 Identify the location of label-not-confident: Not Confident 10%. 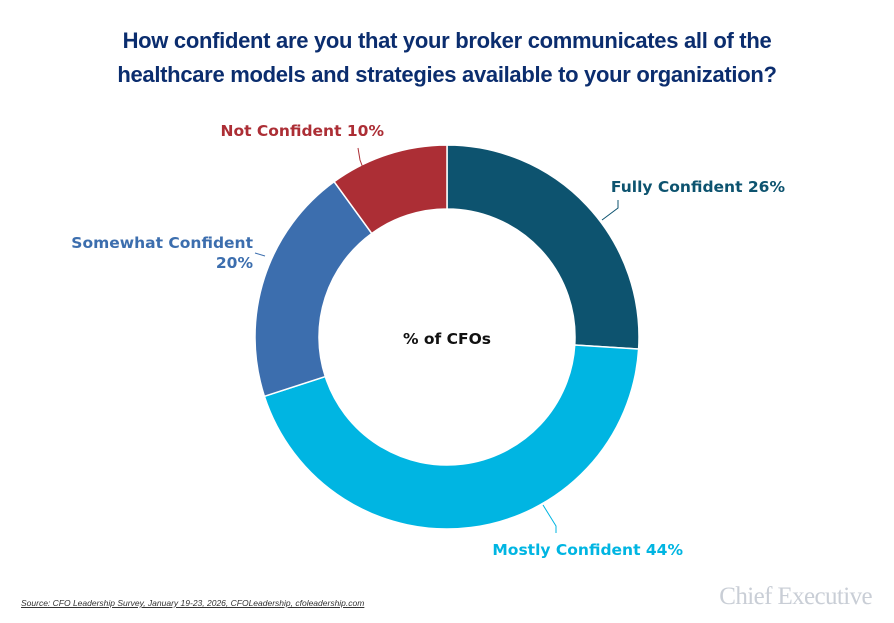
(302, 131).